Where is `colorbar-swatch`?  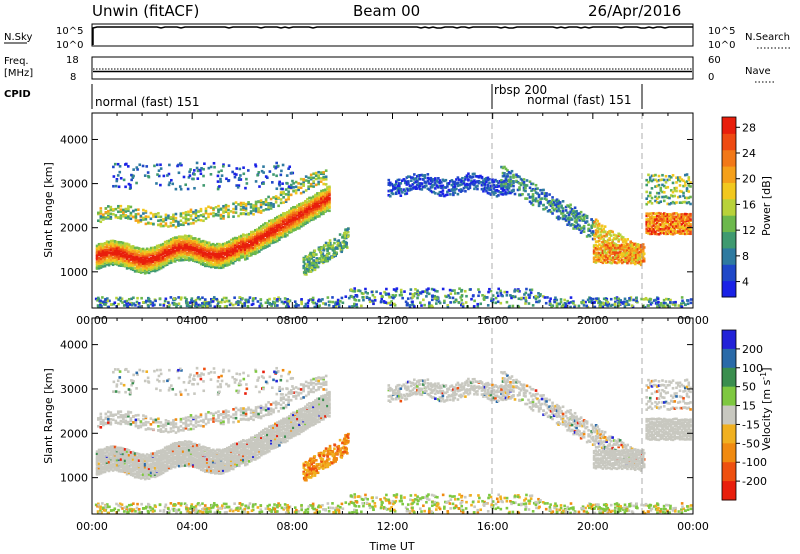
colorbar-swatch is located at coordinates (729, 256).